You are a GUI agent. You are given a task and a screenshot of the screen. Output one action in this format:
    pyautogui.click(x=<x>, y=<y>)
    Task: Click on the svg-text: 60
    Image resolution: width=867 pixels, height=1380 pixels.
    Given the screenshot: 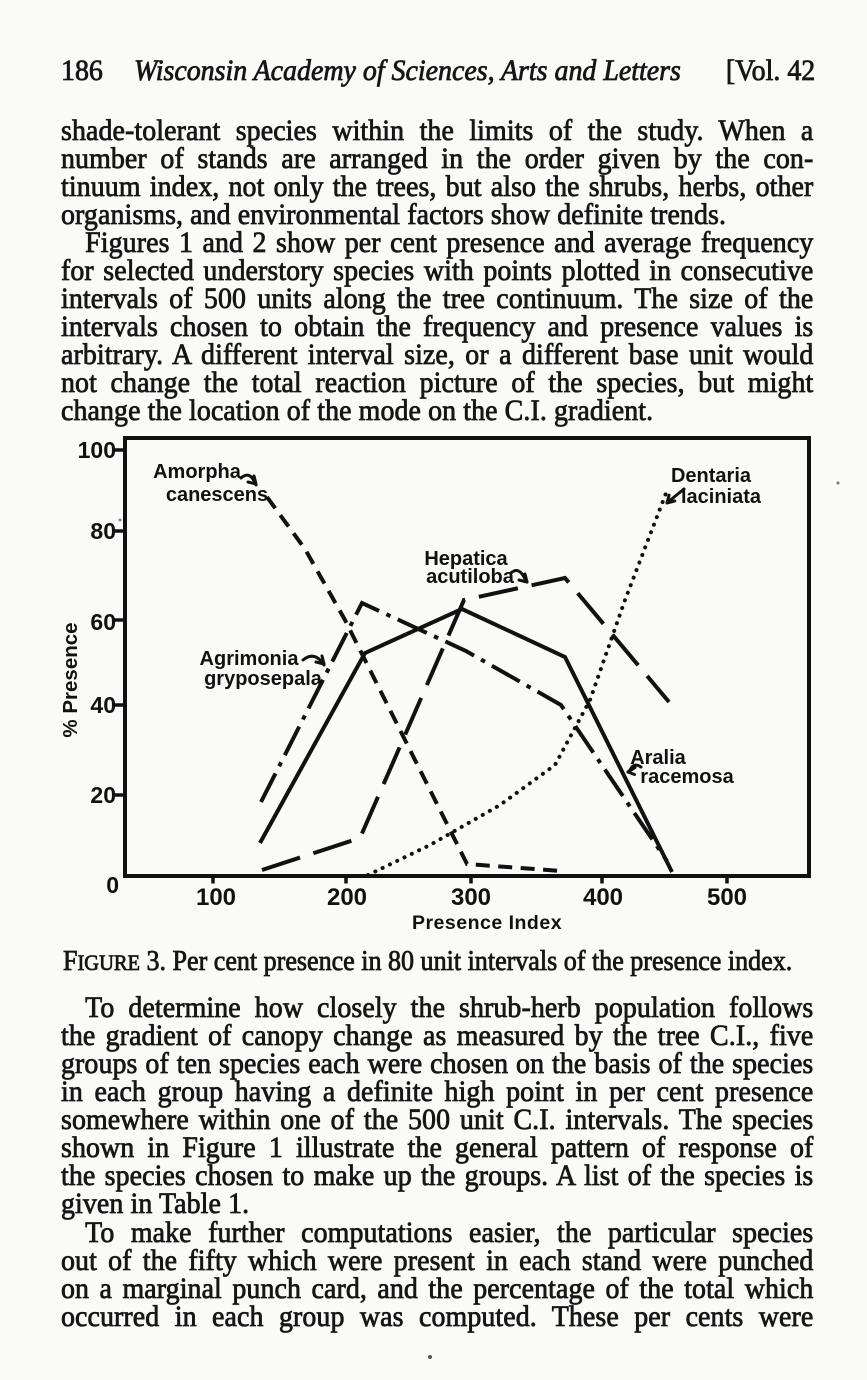 What is the action you would take?
    pyautogui.click(x=103, y=622)
    